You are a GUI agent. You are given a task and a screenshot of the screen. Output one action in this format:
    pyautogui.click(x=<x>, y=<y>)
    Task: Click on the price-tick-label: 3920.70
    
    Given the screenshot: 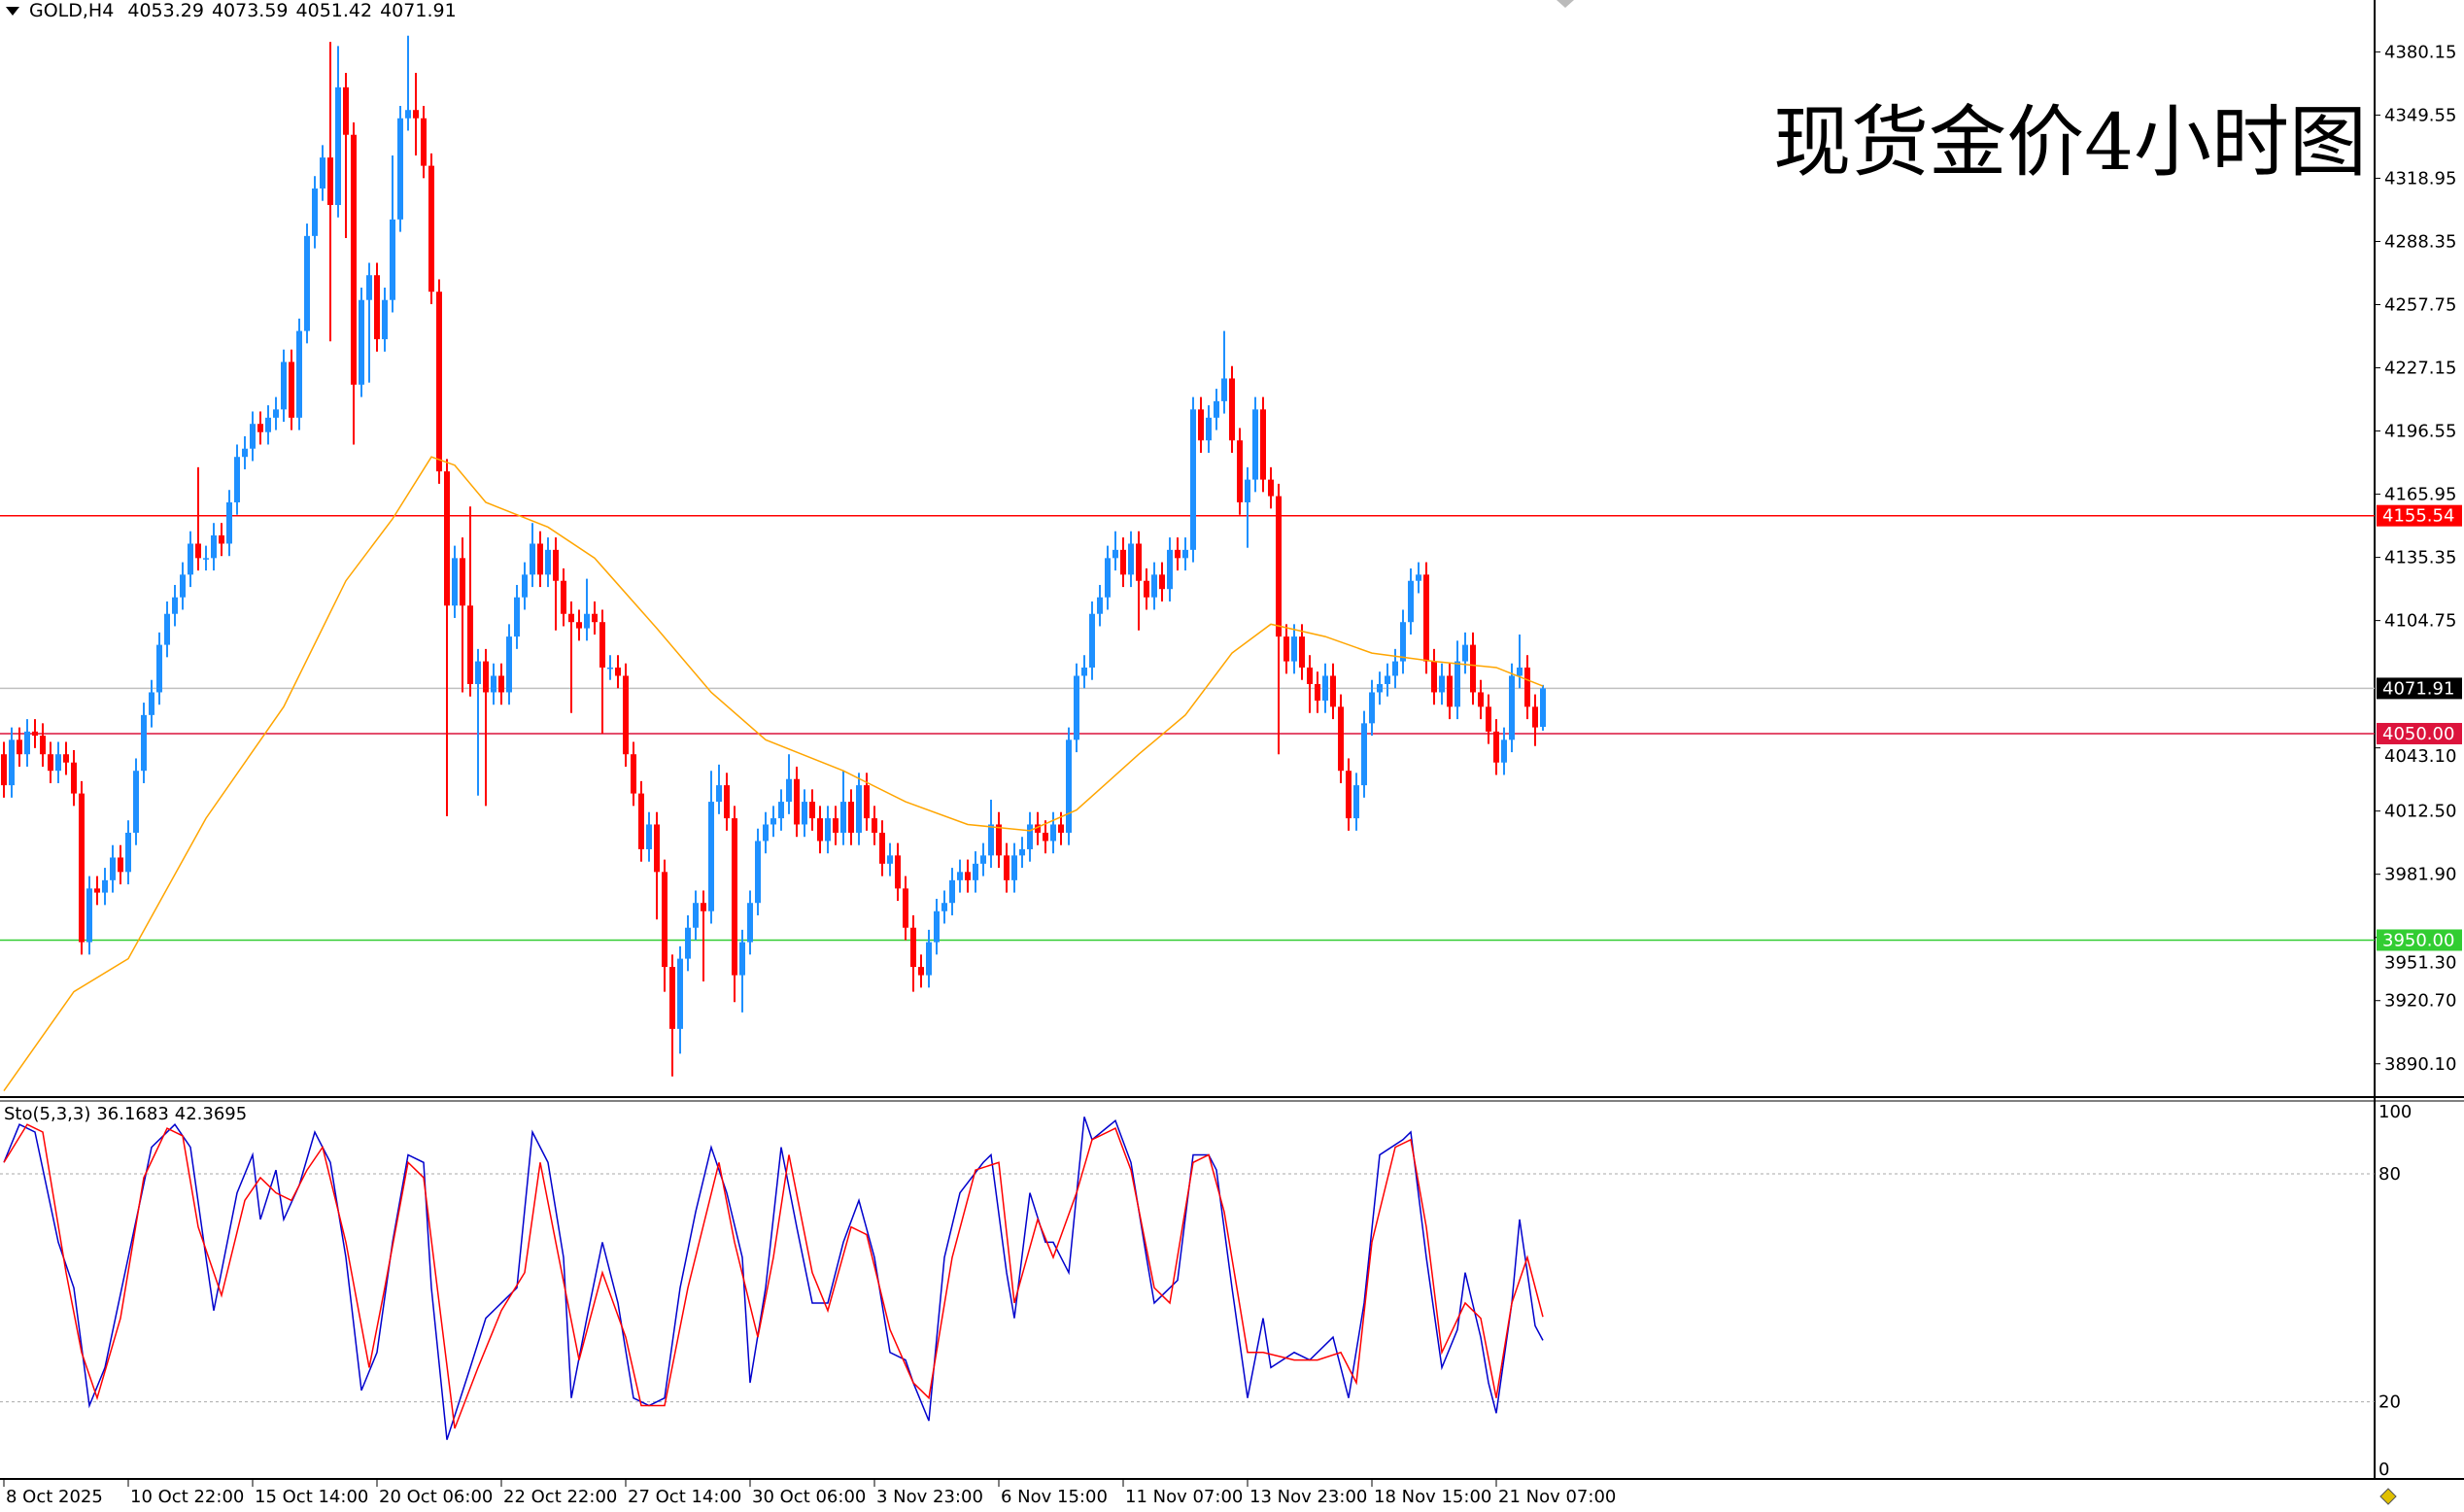 What is the action you would take?
    pyautogui.click(x=2420, y=1001)
    